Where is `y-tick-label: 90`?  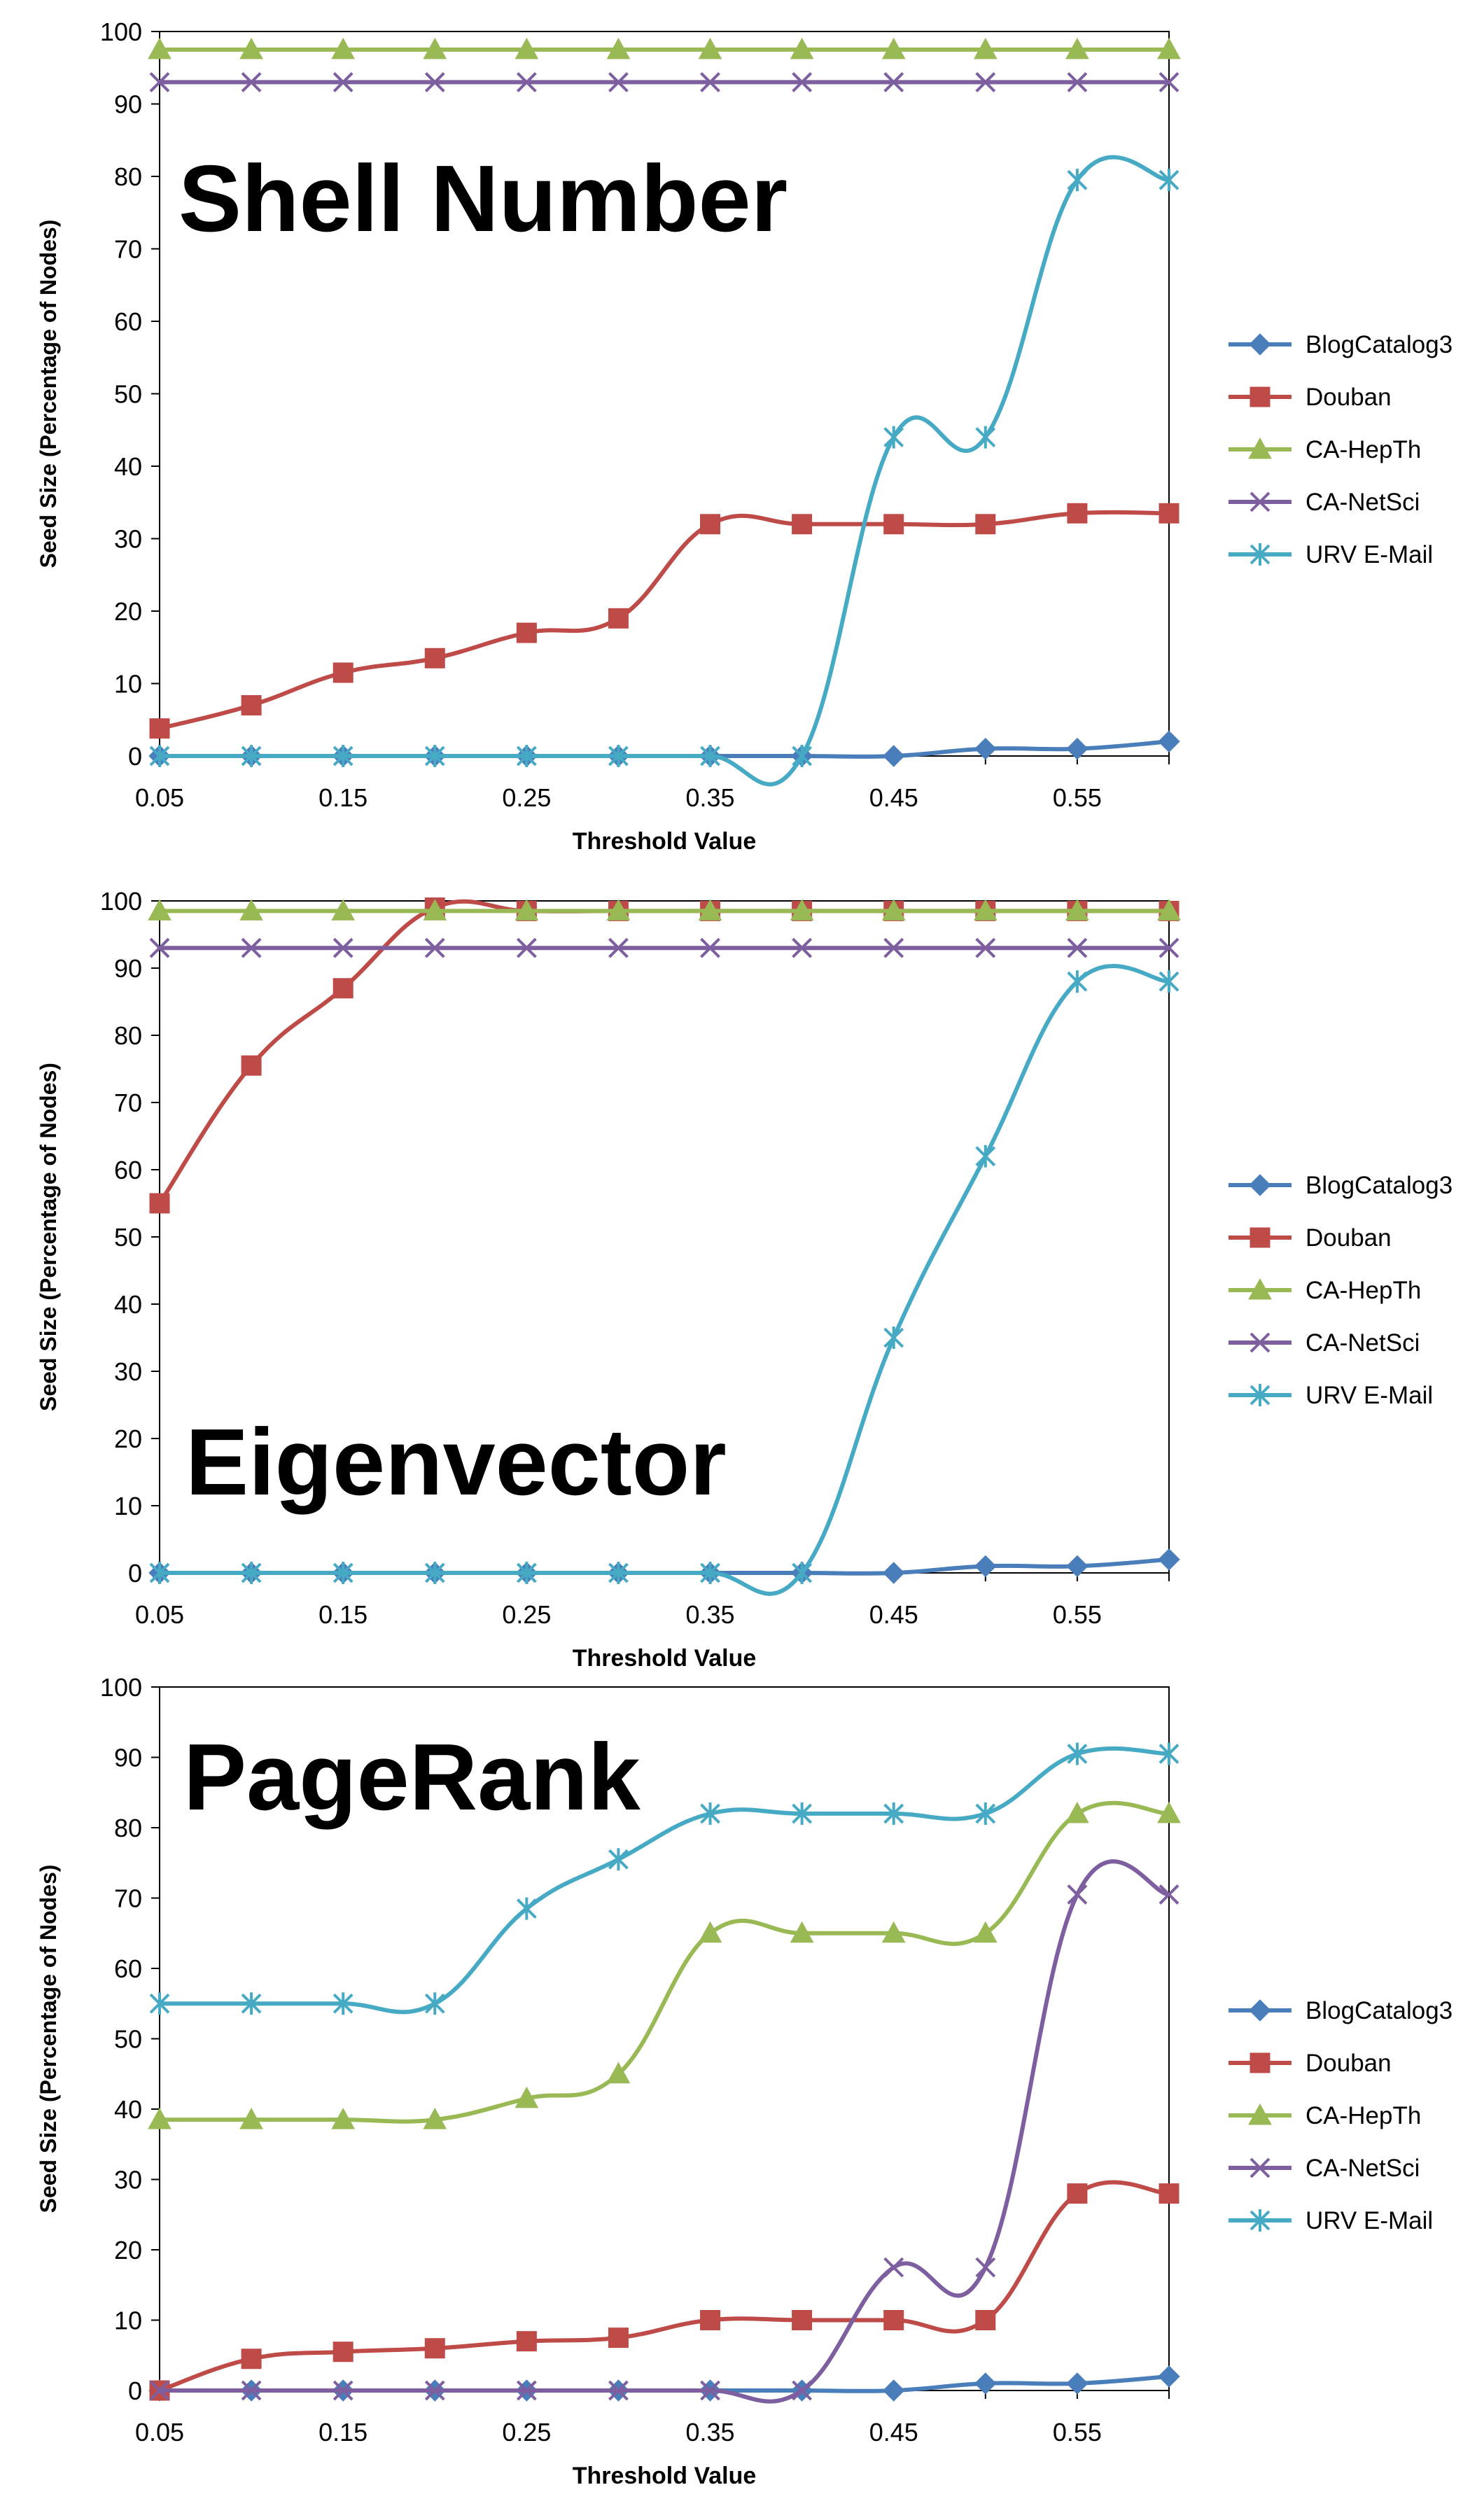
y-tick-label: 90 is located at coordinates (128, 104).